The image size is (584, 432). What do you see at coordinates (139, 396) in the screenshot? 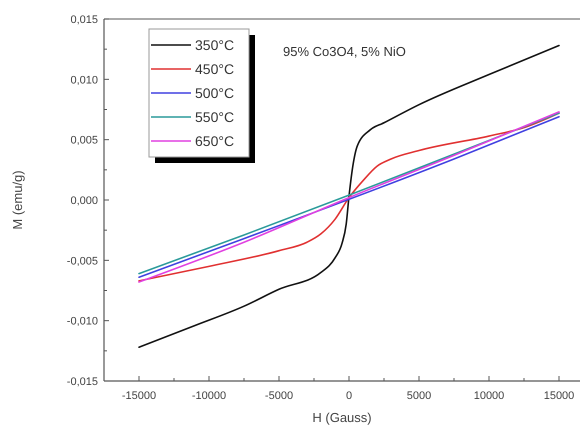
I see `x-tick-label: -15000` at bounding box center [139, 396].